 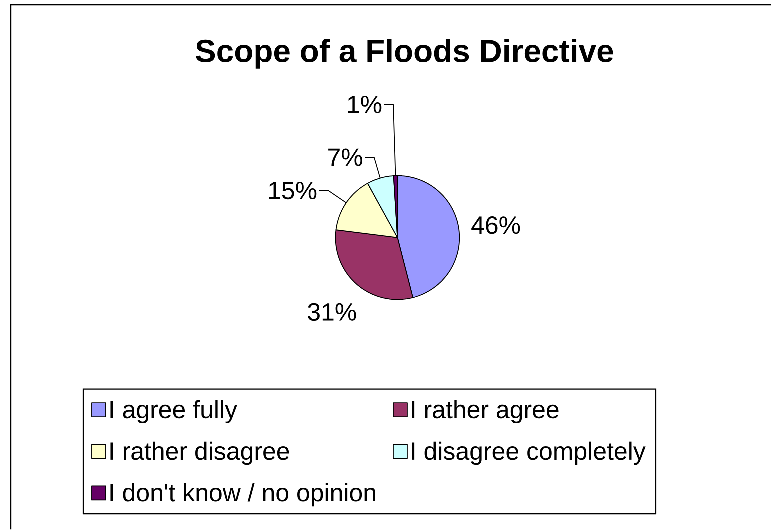 I want to click on chart-title: Scope of a Floods Directive, so click(x=405, y=53).